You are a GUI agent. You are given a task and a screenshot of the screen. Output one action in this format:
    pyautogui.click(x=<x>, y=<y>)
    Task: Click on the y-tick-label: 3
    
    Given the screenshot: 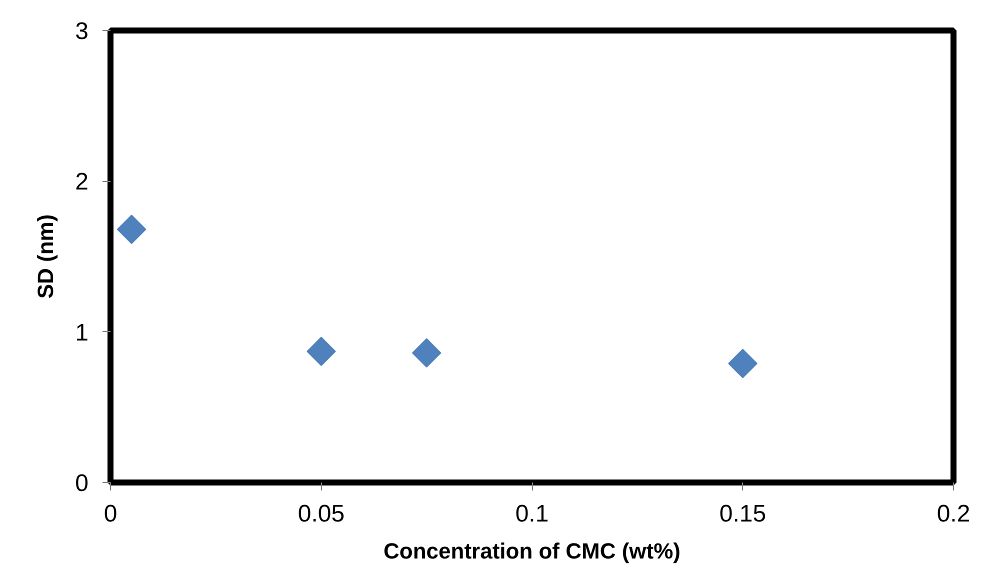 What is the action you would take?
    pyautogui.click(x=82, y=31)
    